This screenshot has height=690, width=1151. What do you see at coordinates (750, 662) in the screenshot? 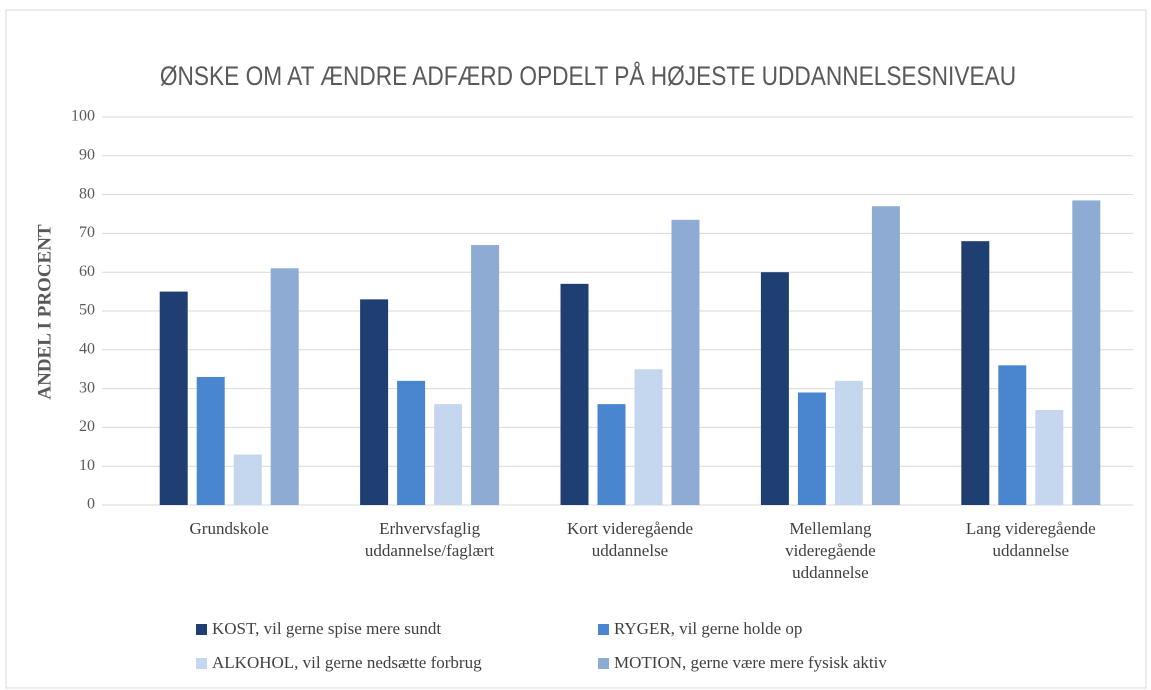
I see `legend-label: MOTION, gerne være mere fysisk aktiv` at bounding box center [750, 662].